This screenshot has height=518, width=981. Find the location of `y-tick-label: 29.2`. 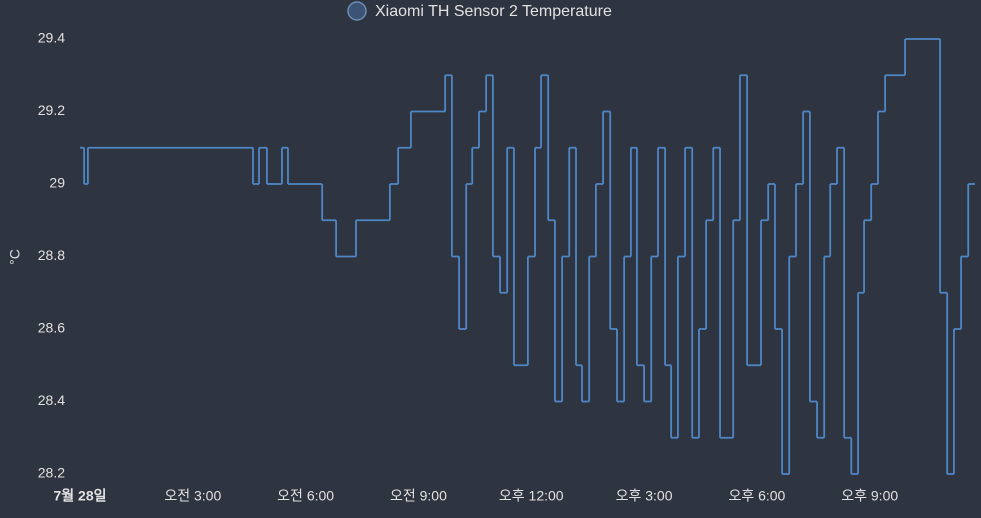

y-tick-label: 29.2 is located at coordinates (51, 110).